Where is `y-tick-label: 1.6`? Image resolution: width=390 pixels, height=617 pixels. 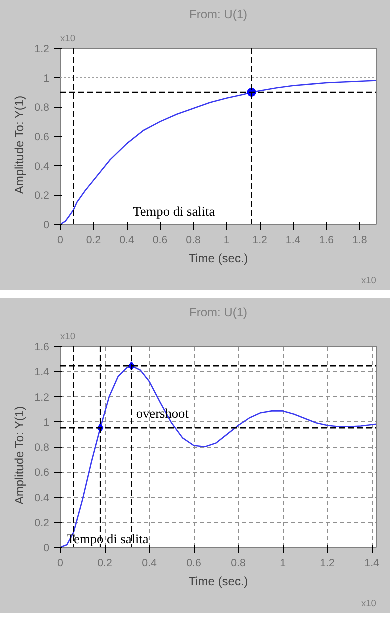
y-tick-label: 1.6 is located at coordinates (42, 348).